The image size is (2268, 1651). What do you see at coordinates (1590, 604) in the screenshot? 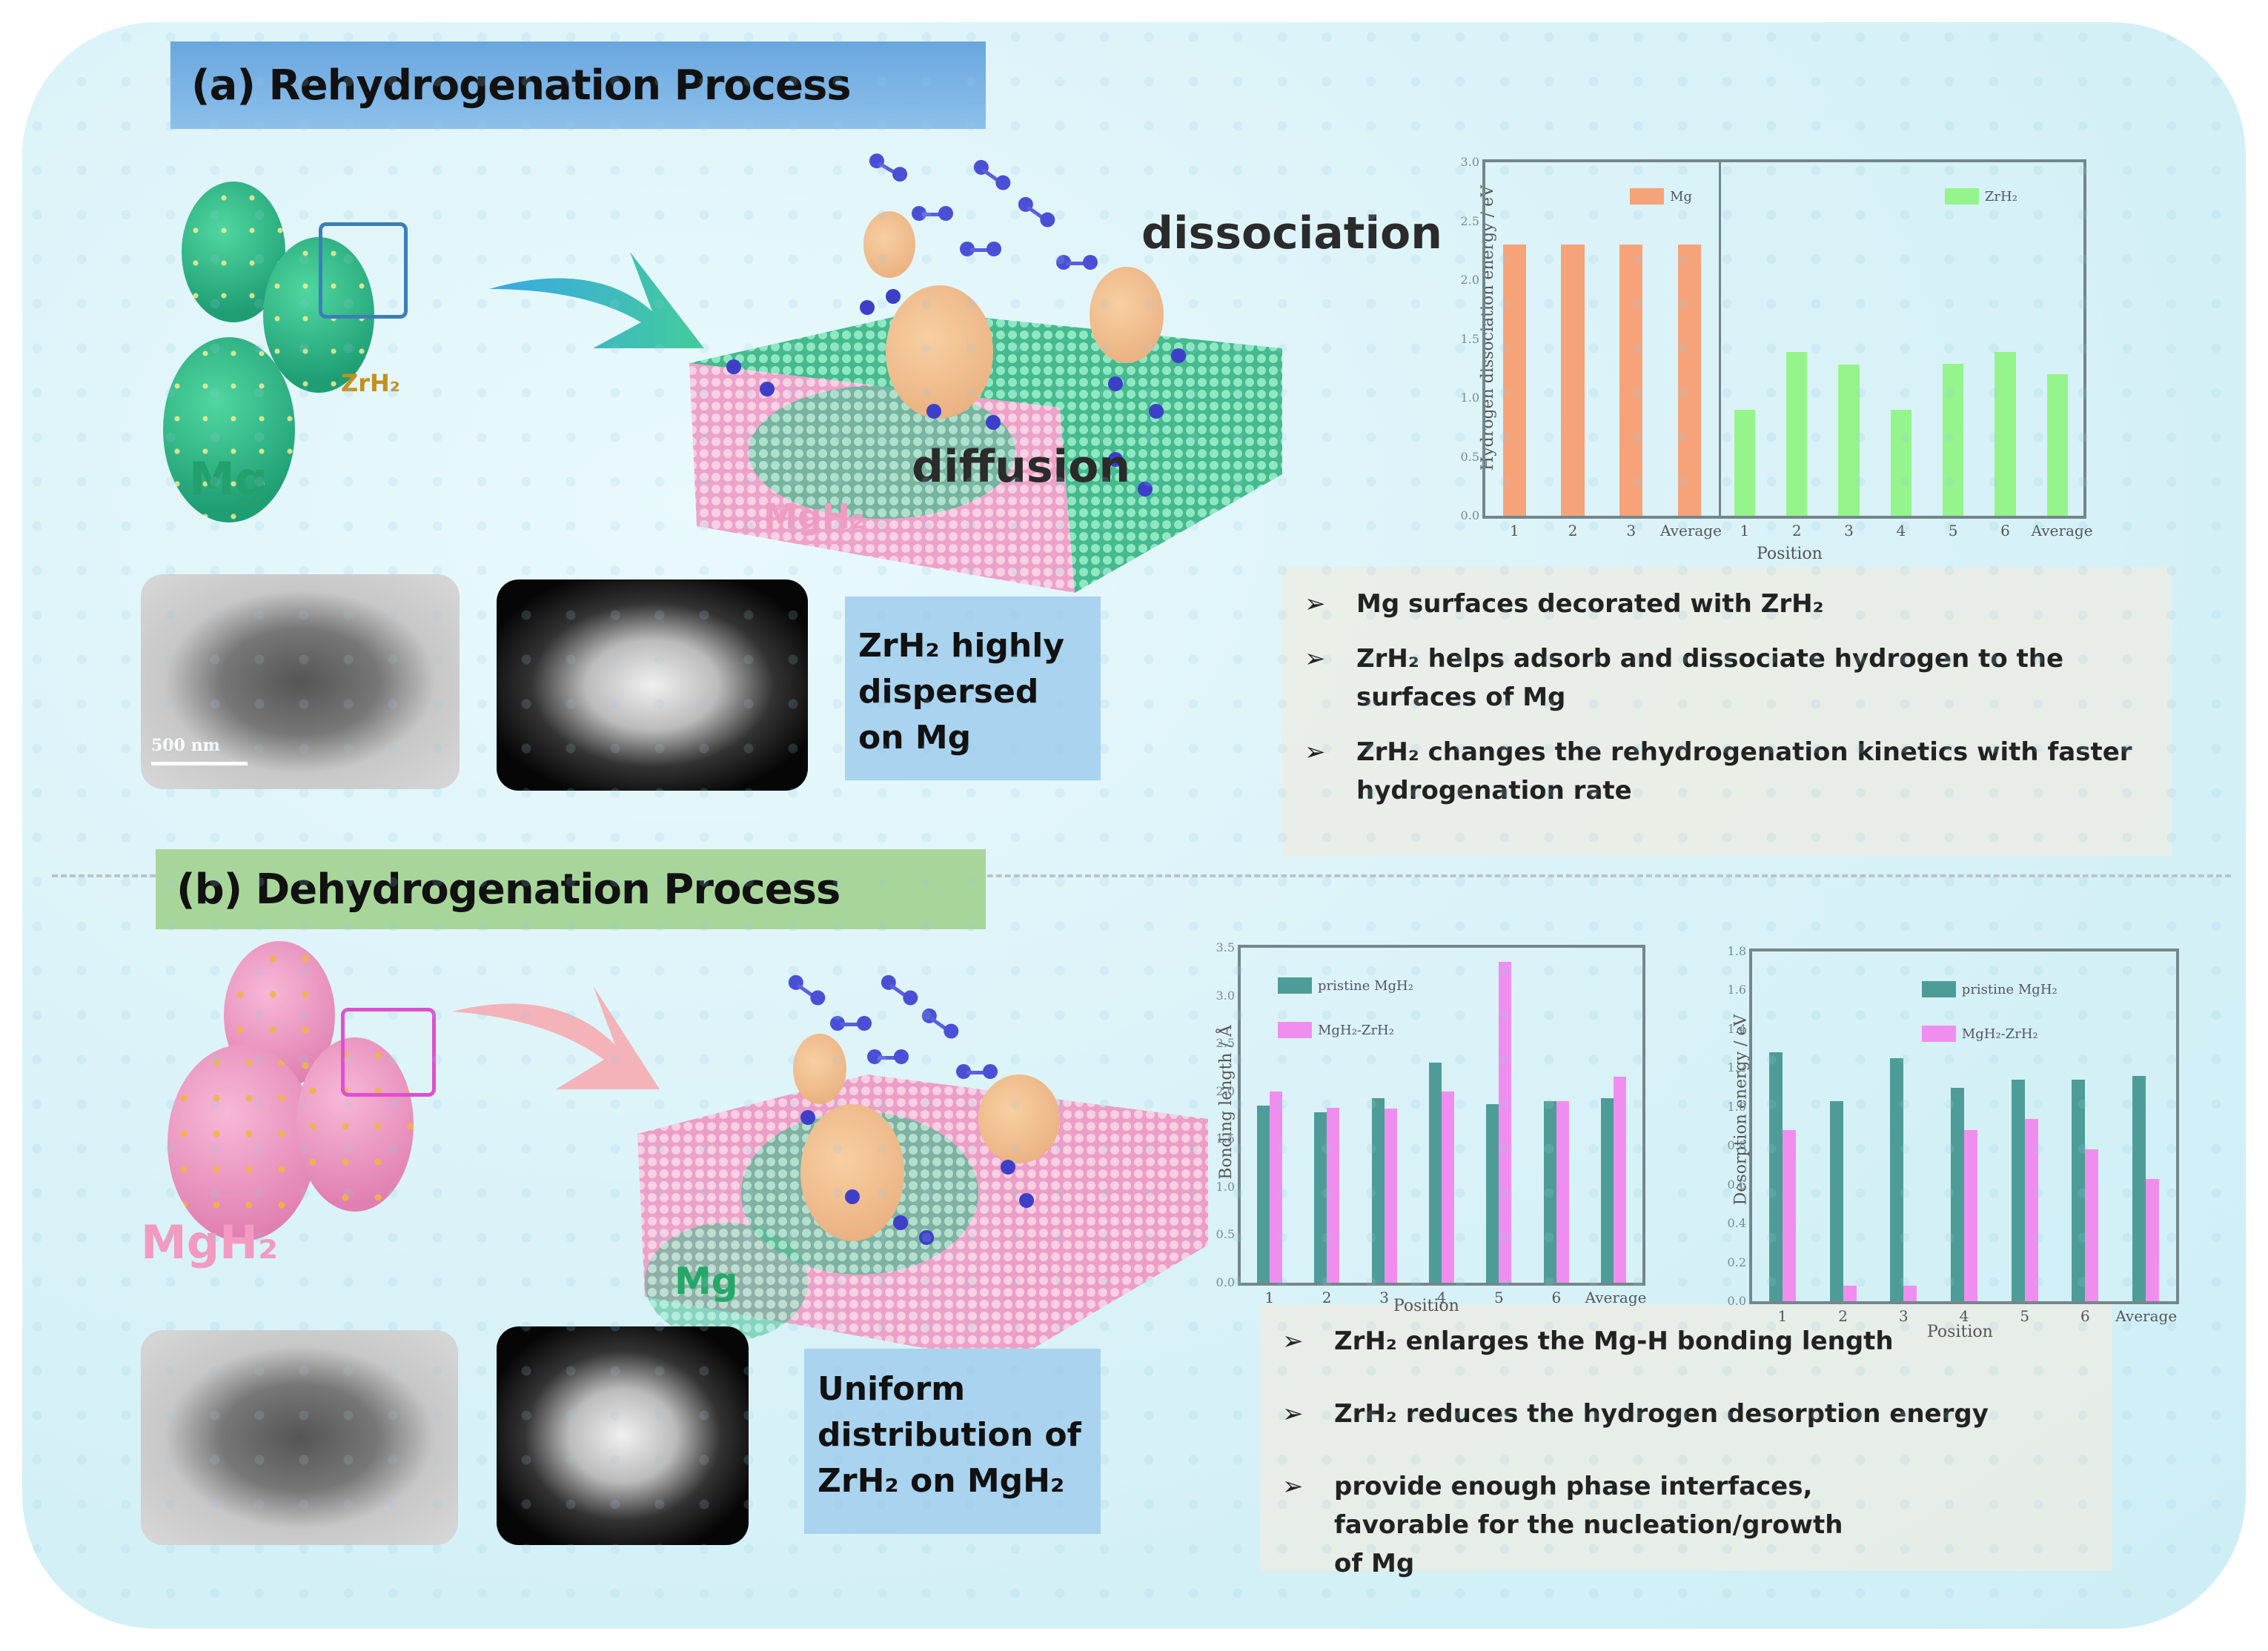
I see `finding-text: Mg surfaces decorated with ZrH₂` at bounding box center [1590, 604].